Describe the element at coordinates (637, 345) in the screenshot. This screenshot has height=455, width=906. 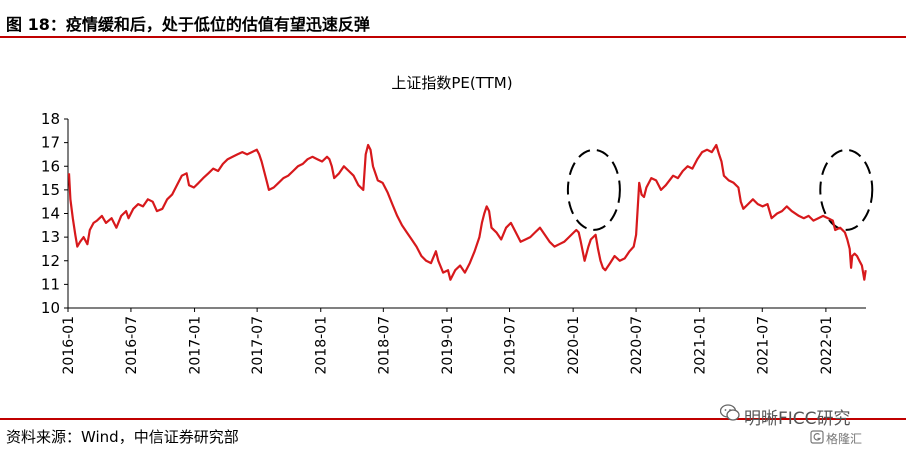
I see `x-tick-label: 2020-07` at that location.